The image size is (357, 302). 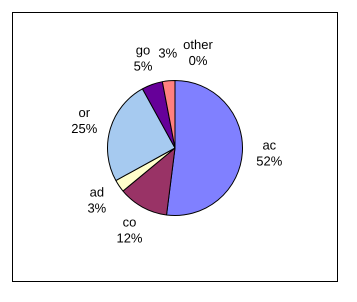 What do you see at coordinates (143, 66) in the screenshot?
I see `data-label: 5%` at bounding box center [143, 66].